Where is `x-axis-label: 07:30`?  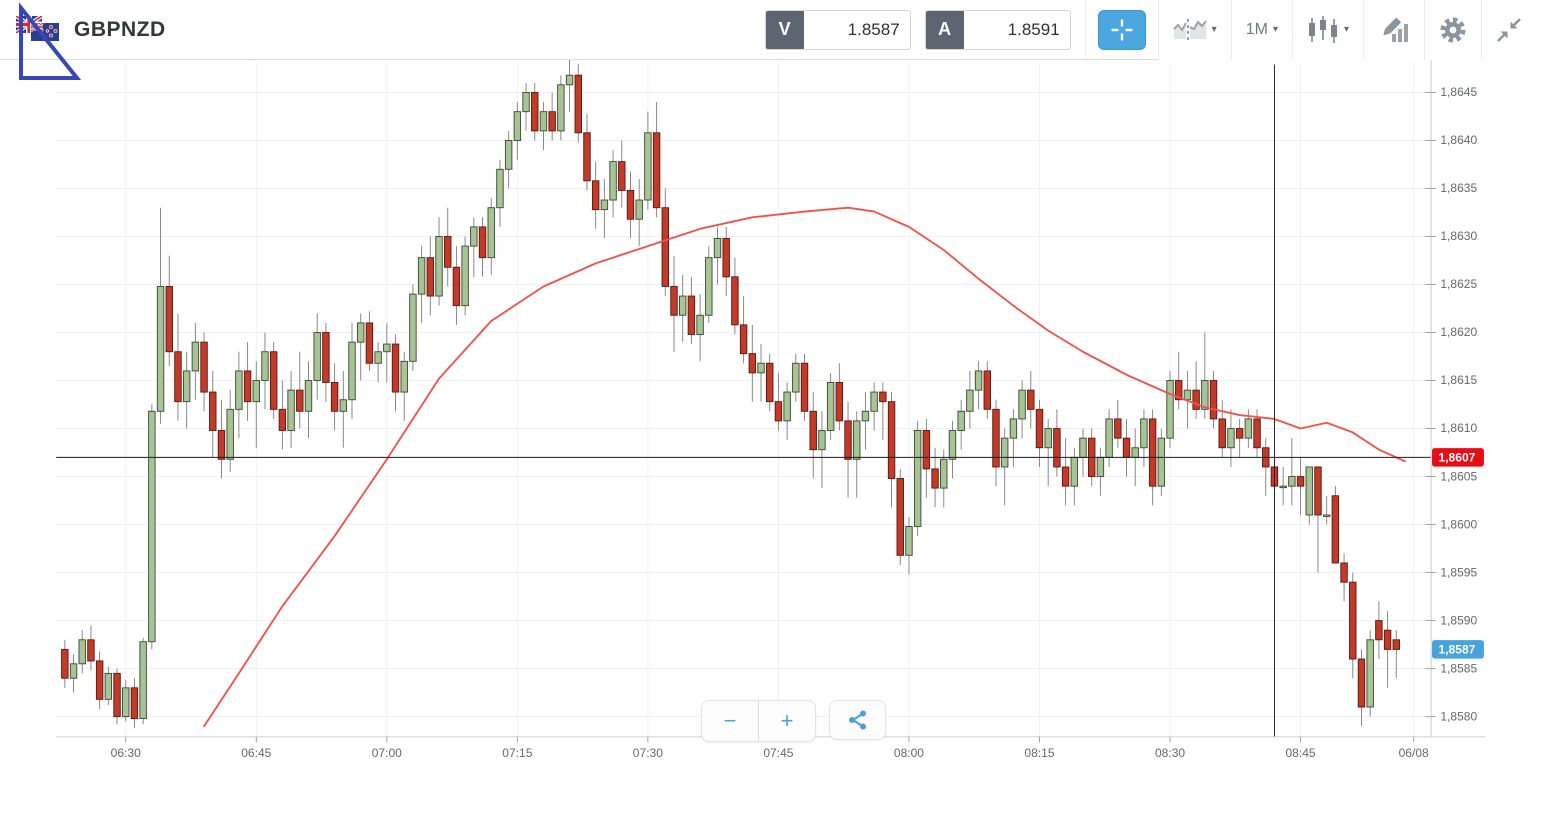 x-axis-label: 07:30 is located at coordinates (648, 753).